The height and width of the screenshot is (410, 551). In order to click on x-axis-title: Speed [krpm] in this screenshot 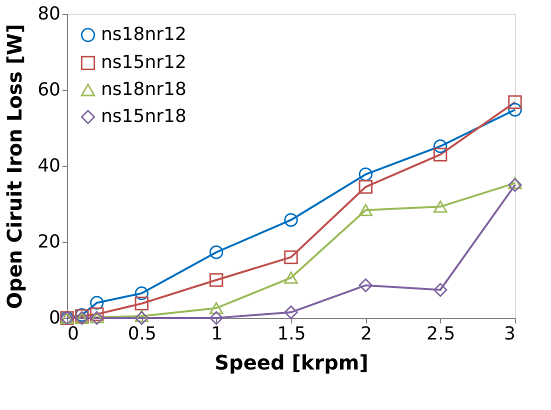, I will do `click(291, 362)`.